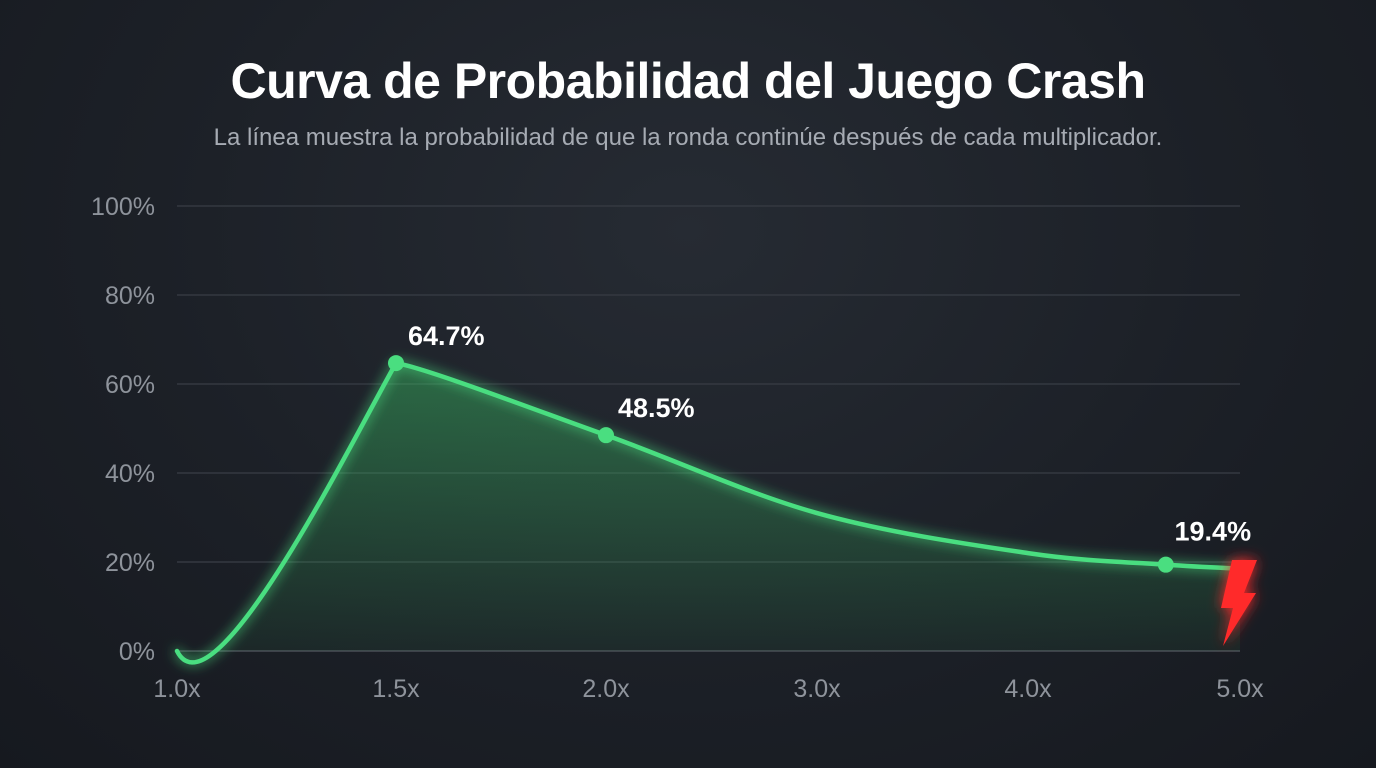 Image resolution: width=1376 pixels, height=768 pixels. What do you see at coordinates (817, 689) in the screenshot?
I see `x-tick-label: 3.0x` at bounding box center [817, 689].